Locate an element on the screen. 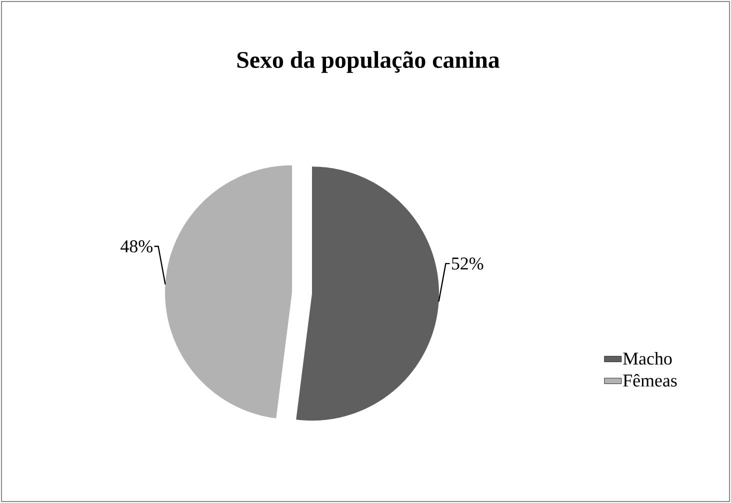 Image resolution: width=731 pixels, height=503 pixels. data-label: 52% is located at coordinates (468, 264).